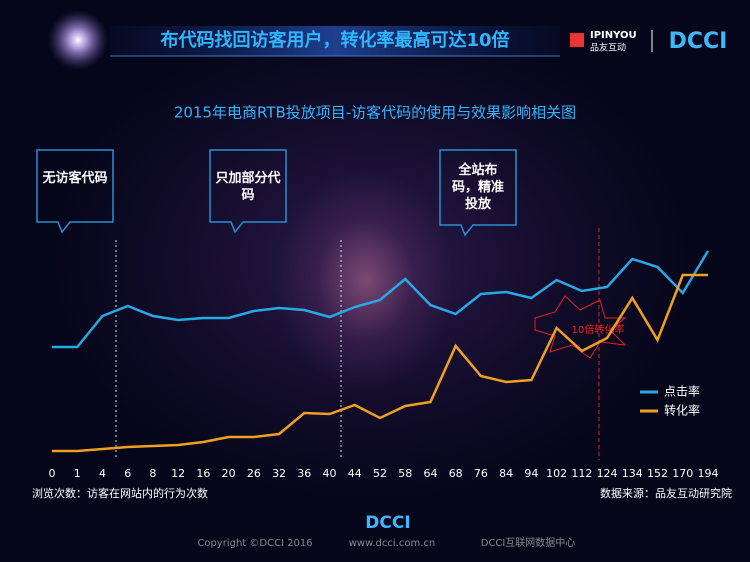  Describe the element at coordinates (229, 473) in the screenshot. I see `x-tick-label: 20` at that location.